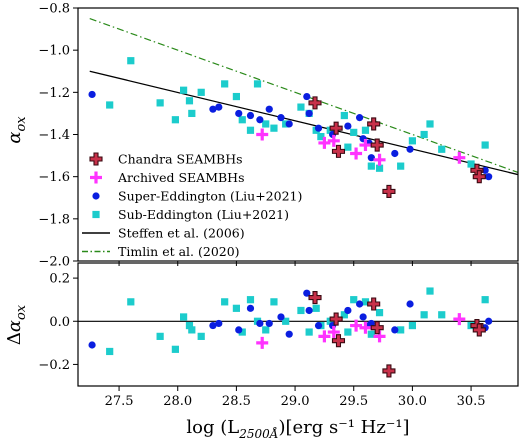 The width and height of the screenshot is (520, 445). What do you see at coordinates (54, 9) in the screenshot?
I see `top-y-tick-label: −0.8` at bounding box center [54, 9].